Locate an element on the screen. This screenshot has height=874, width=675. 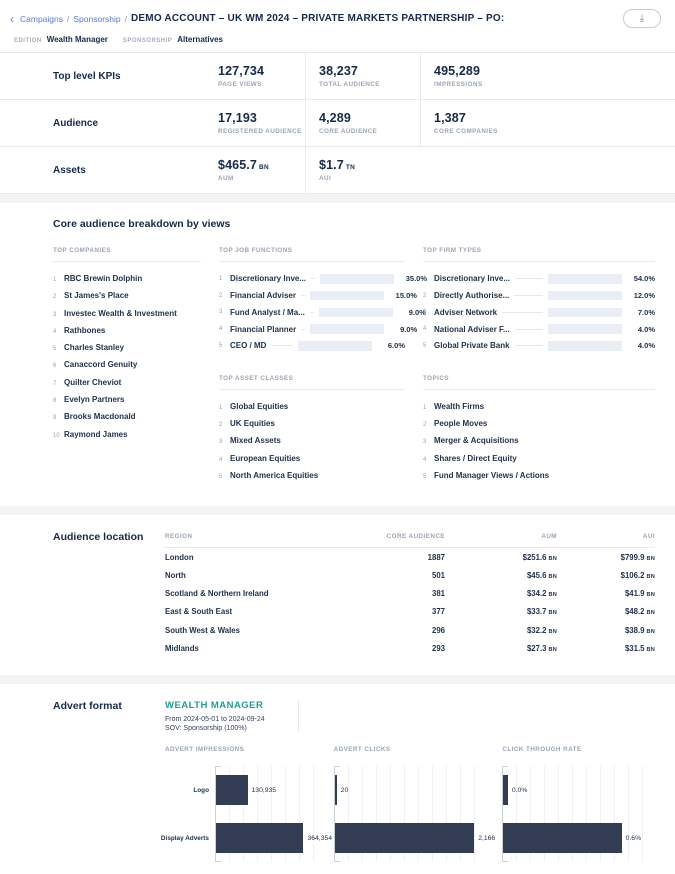
bar-percentage: 4.0% is located at coordinates (646, 329).